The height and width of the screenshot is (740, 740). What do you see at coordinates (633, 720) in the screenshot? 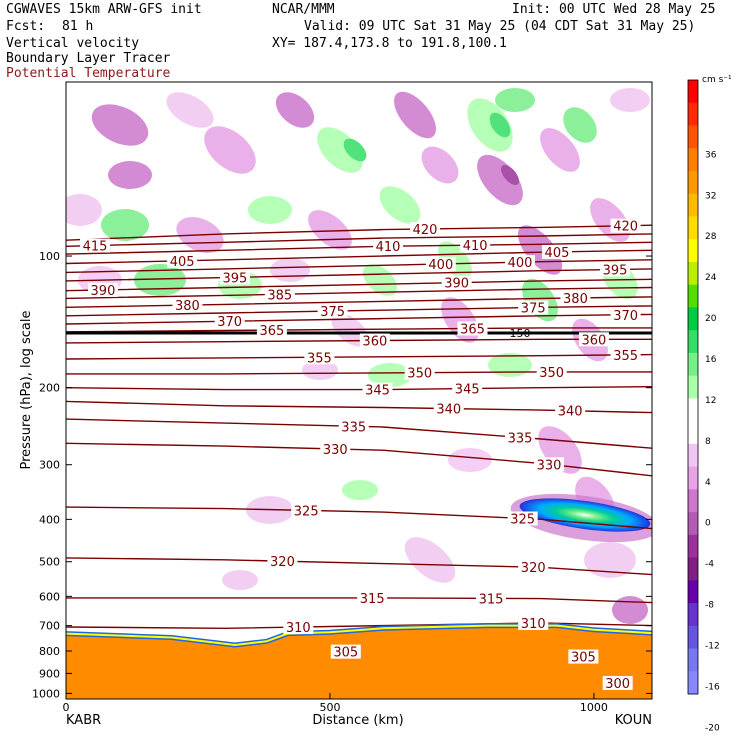
I see `right-station-label: KOUN` at bounding box center [633, 720].